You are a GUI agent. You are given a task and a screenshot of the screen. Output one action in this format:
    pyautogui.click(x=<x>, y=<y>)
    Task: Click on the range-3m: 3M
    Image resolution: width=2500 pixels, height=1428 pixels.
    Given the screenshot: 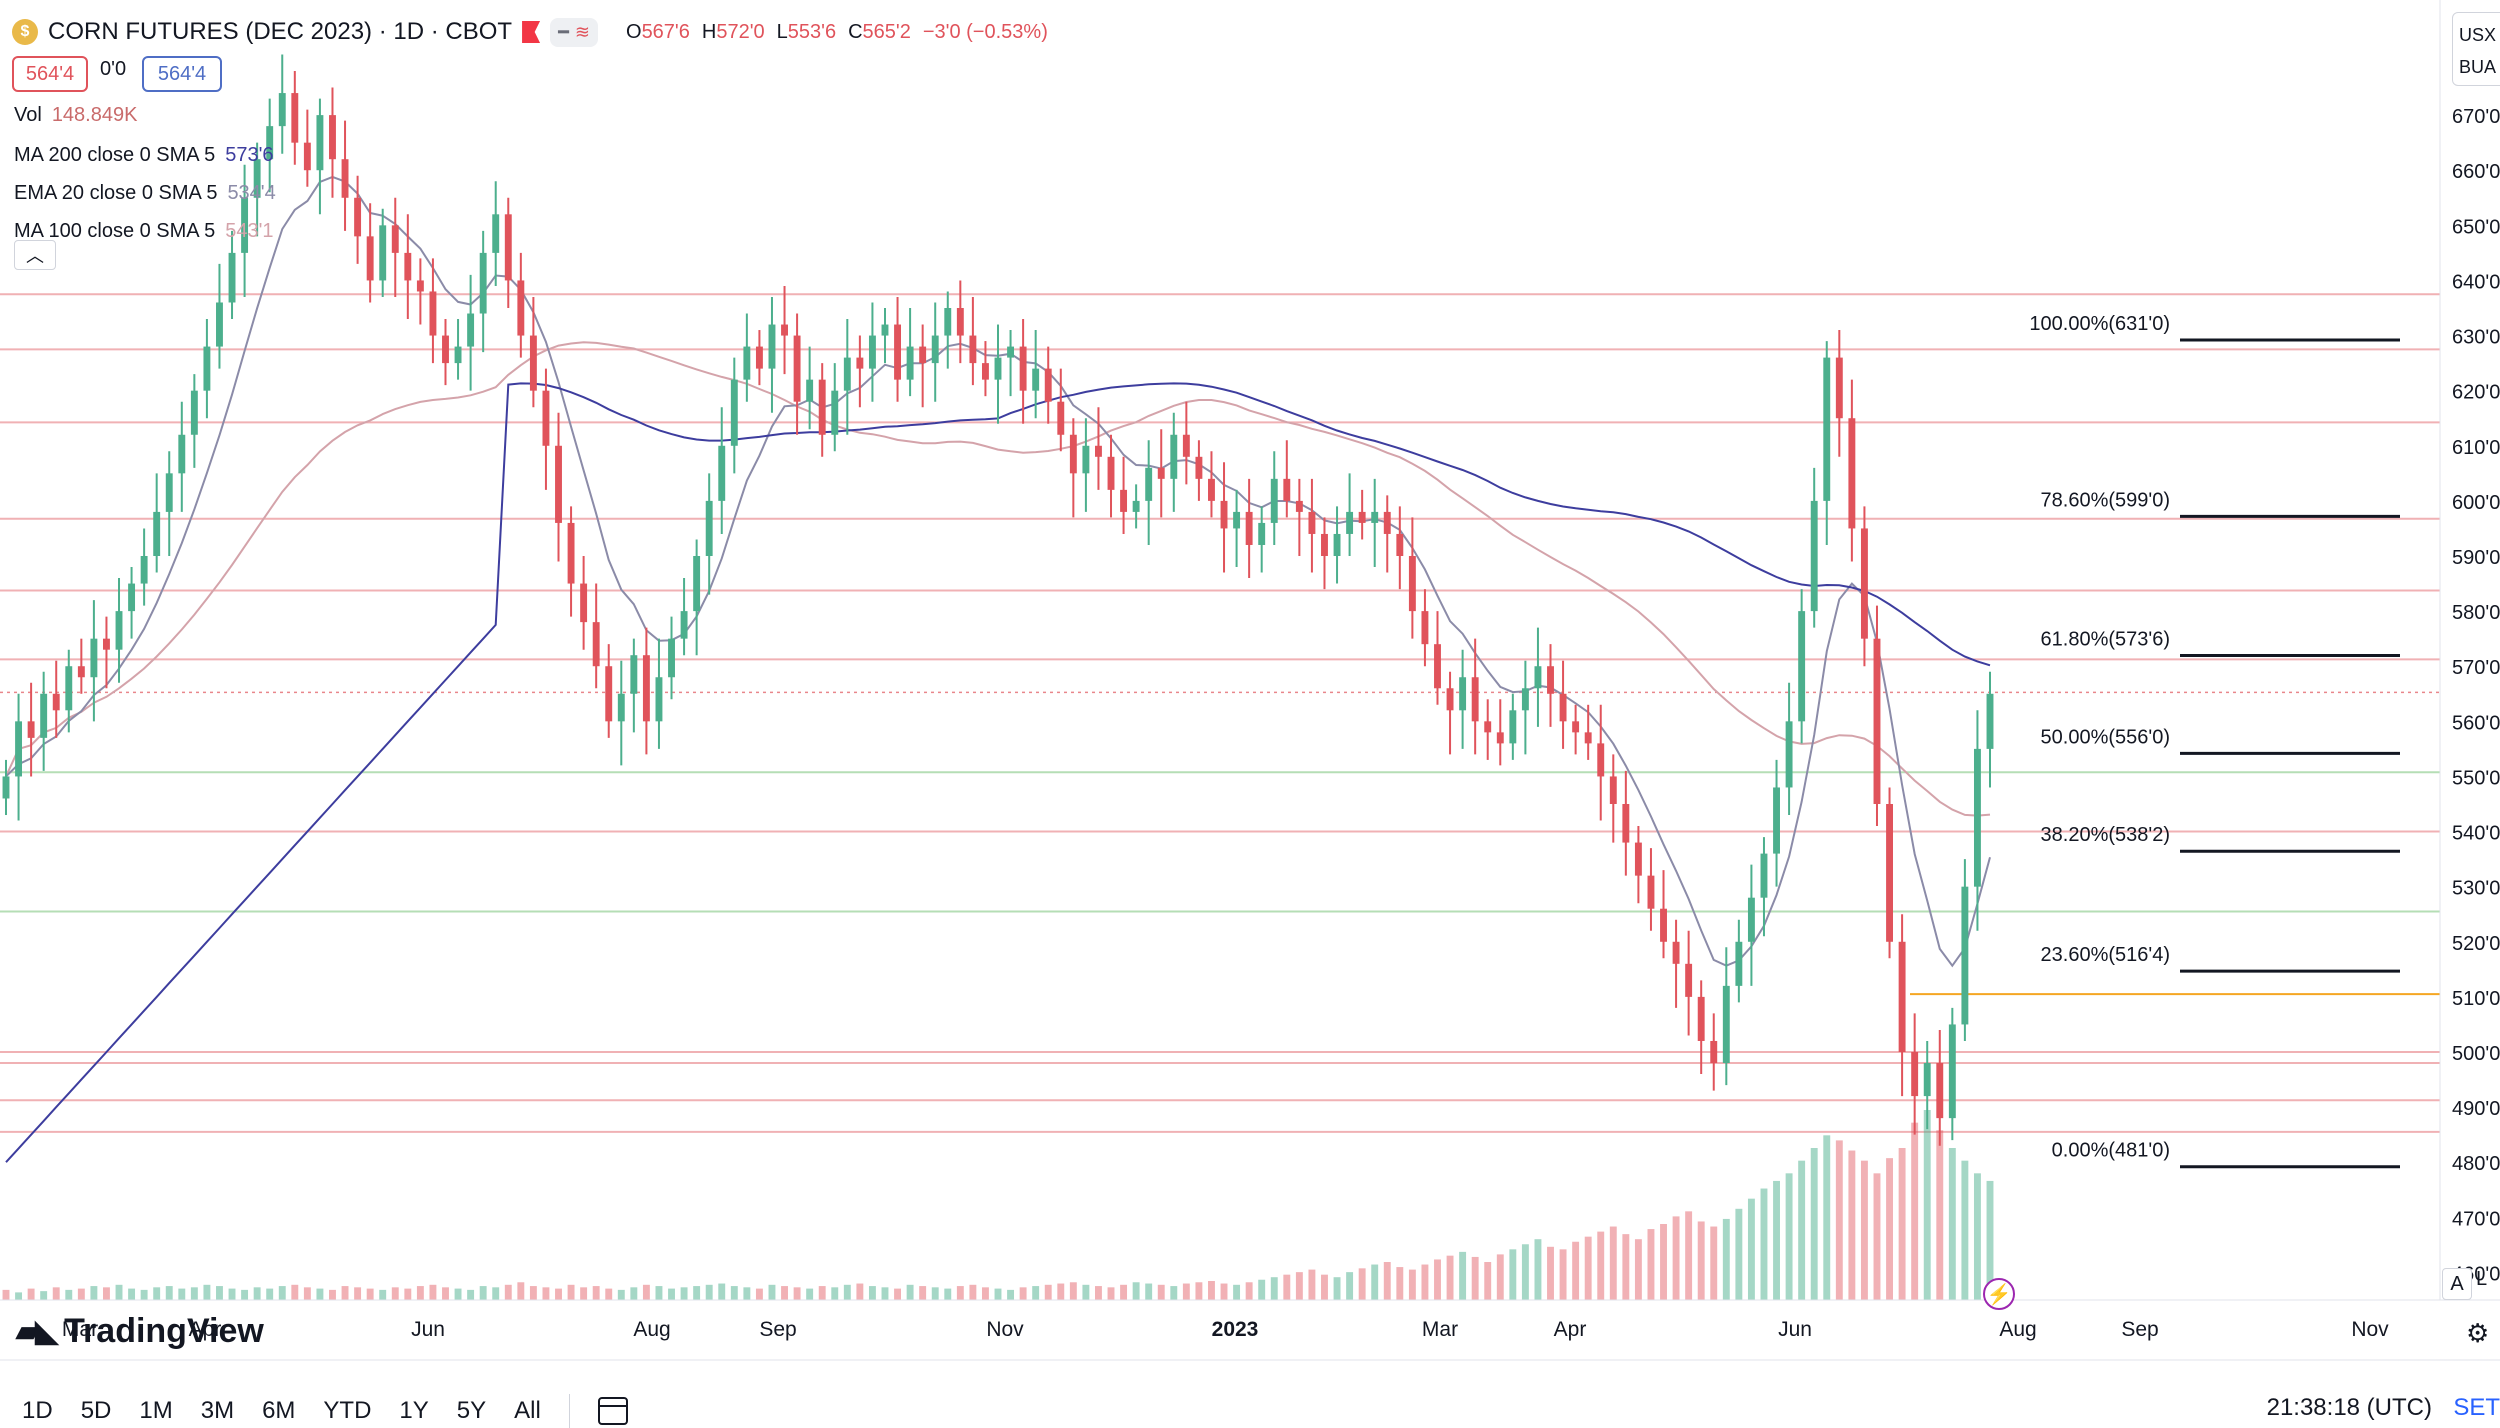 What is the action you would take?
    pyautogui.click(x=217, y=1410)
    